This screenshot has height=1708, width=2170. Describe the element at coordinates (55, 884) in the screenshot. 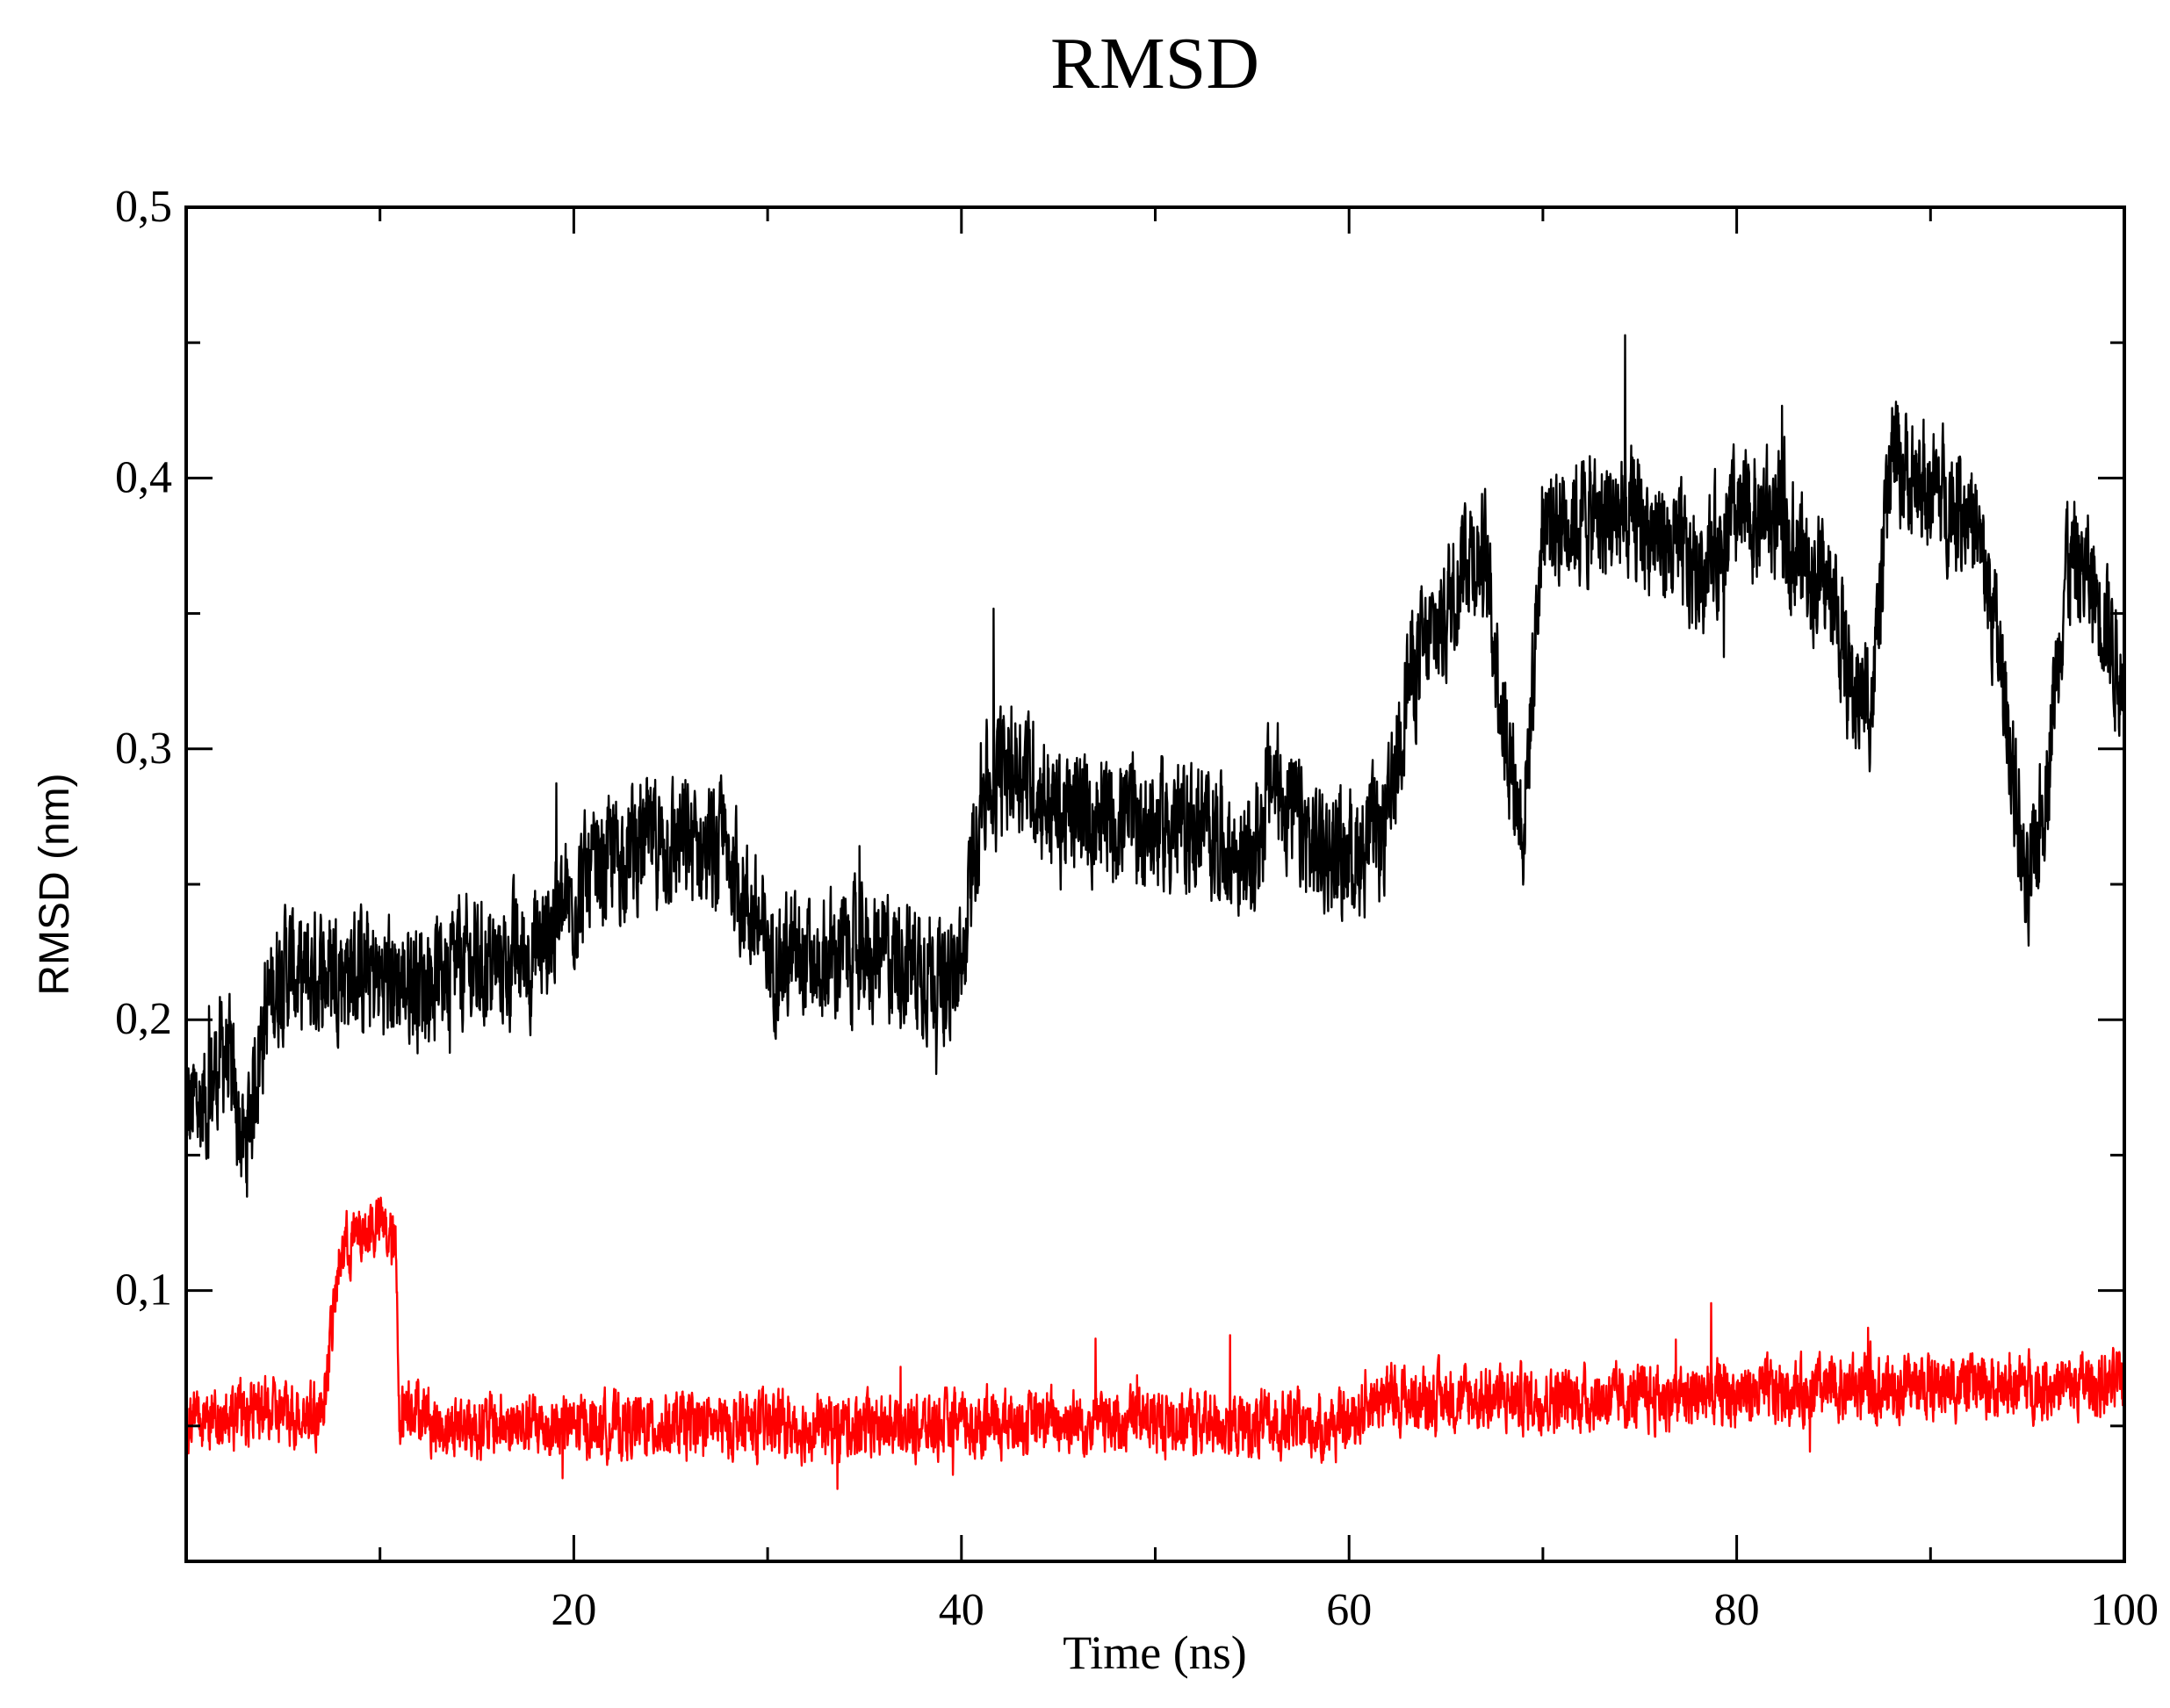

I see `y-axis-label: RMSD (nm)` at that location.